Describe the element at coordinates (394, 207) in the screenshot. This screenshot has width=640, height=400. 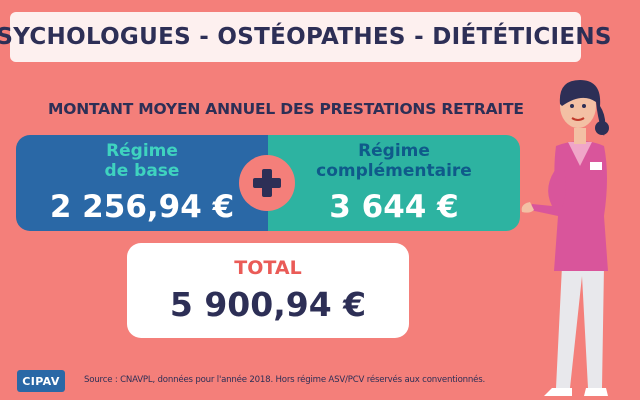
I see `complementary-regime-amount: 3 644 €` at that location.